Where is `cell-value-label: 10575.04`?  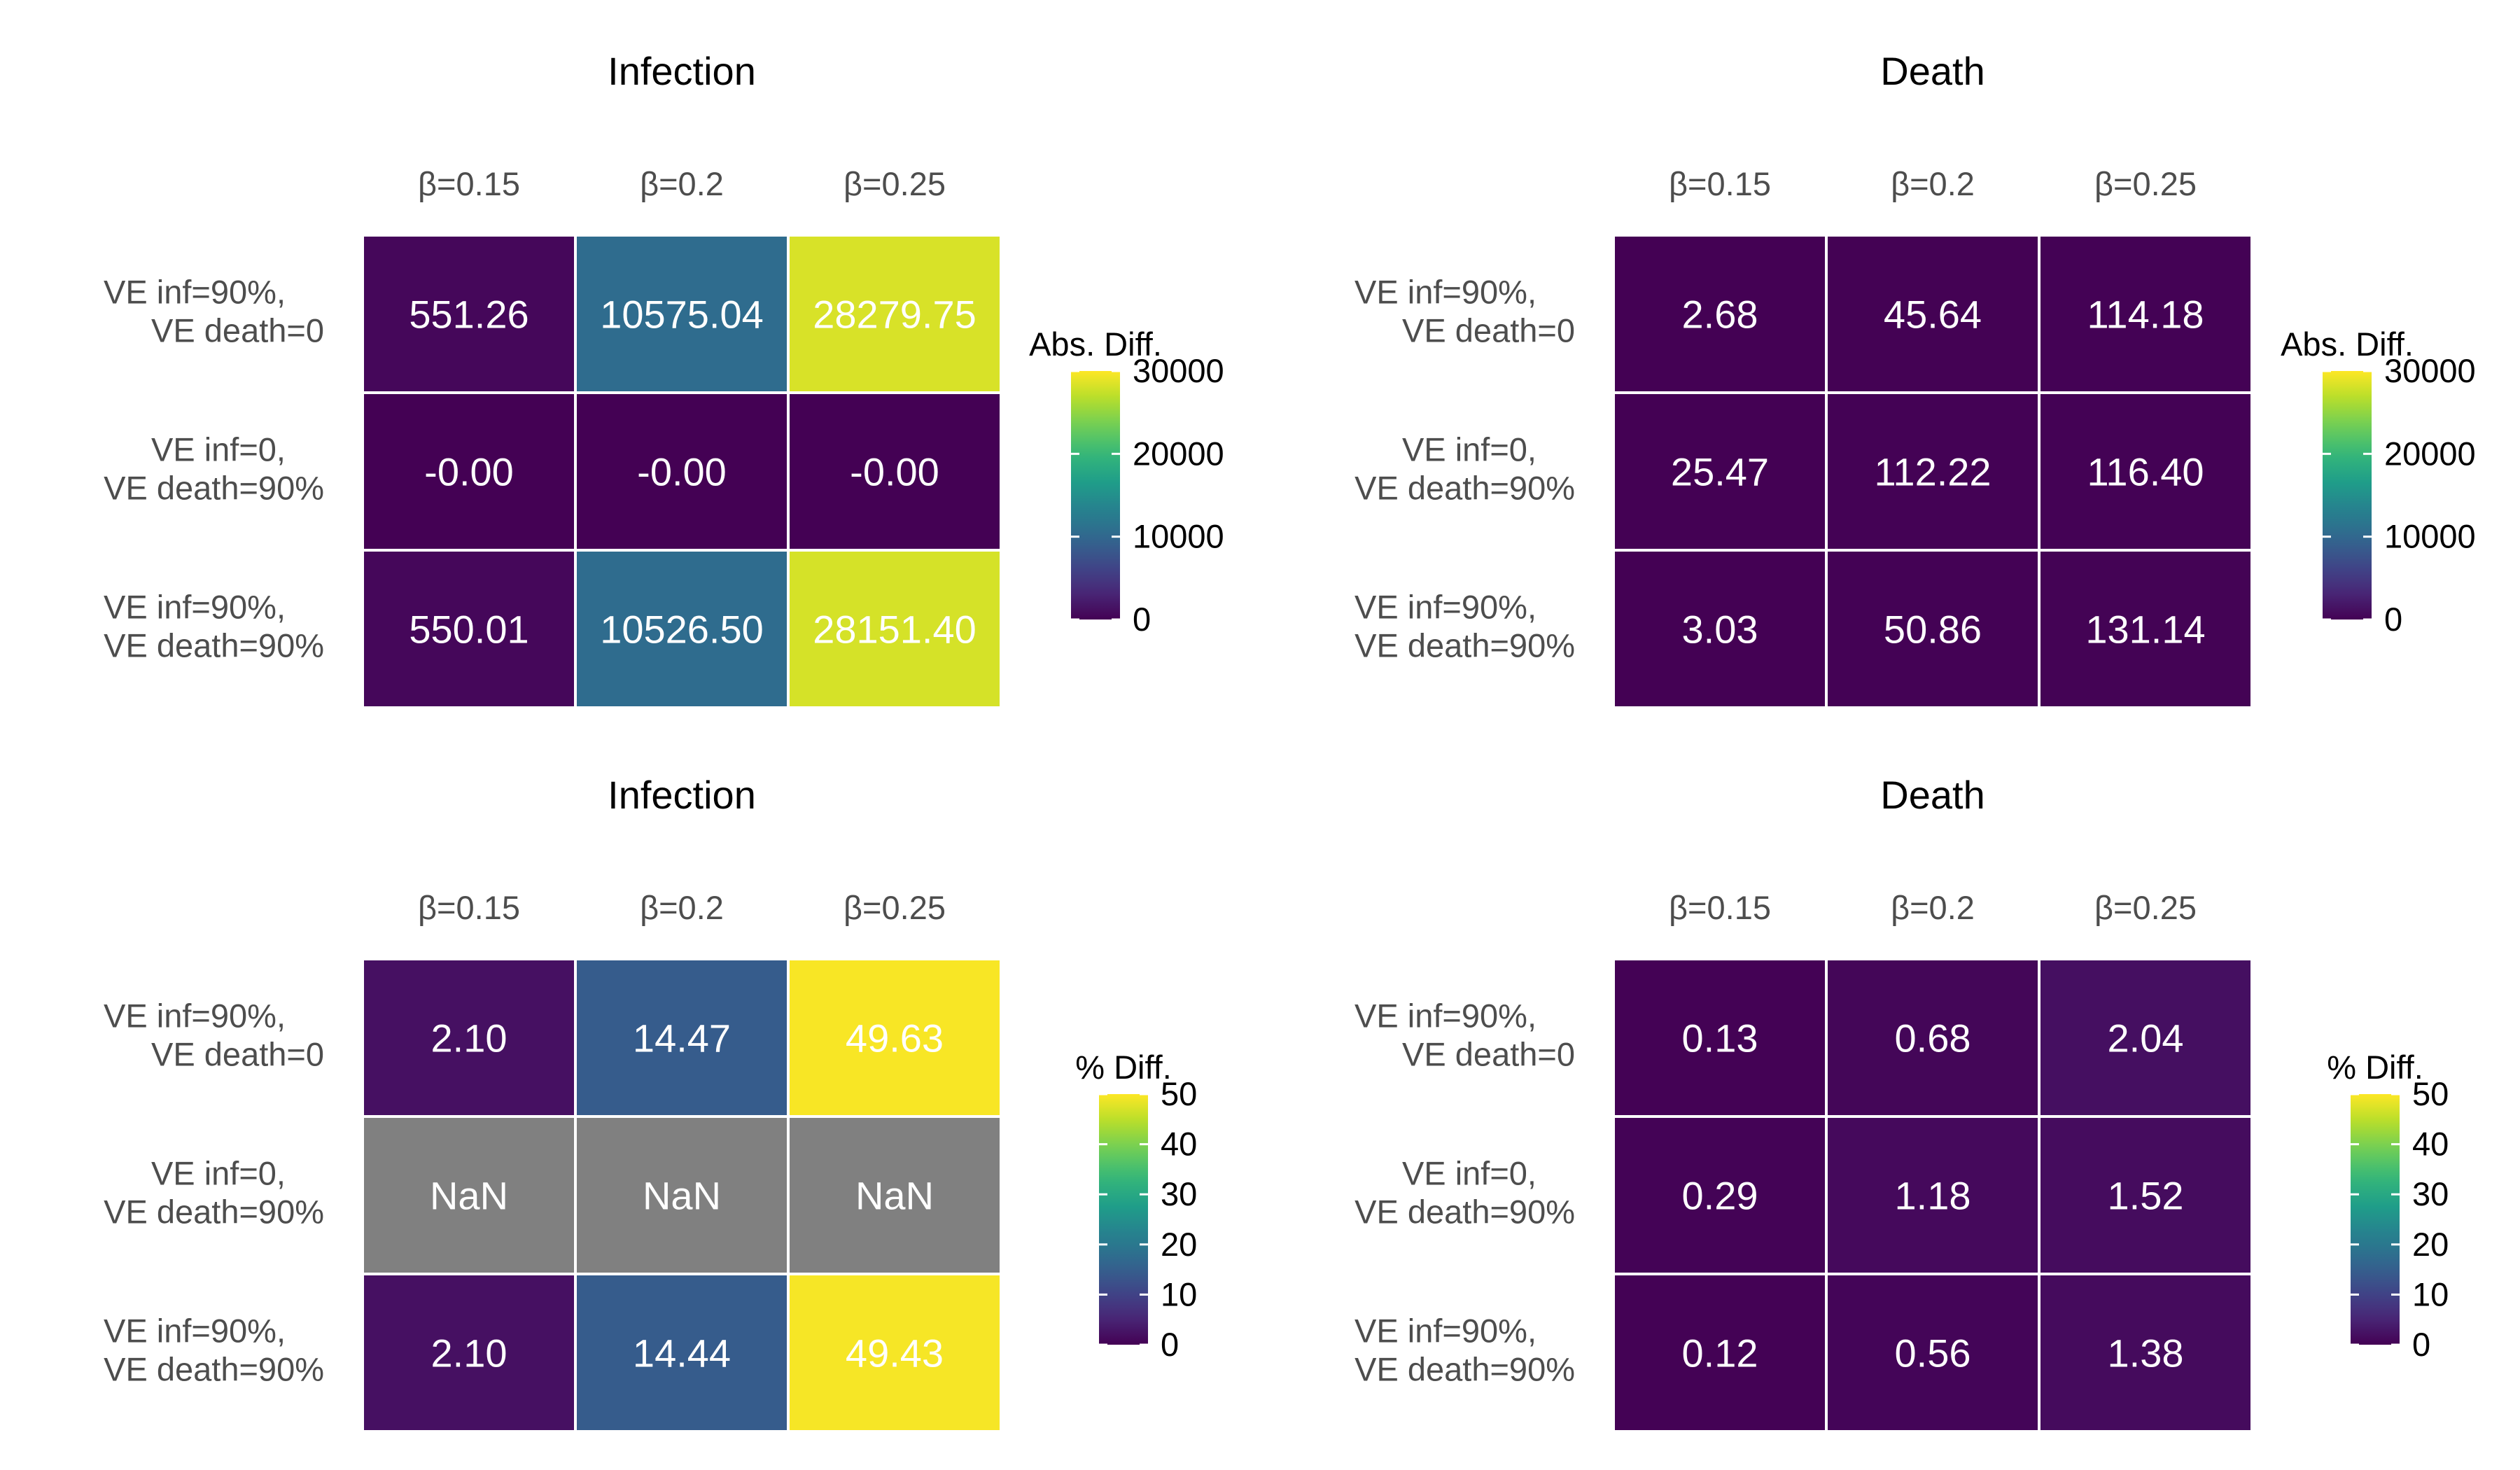 cell-value-label: 10575.04 is located at coordinates (682, 315).